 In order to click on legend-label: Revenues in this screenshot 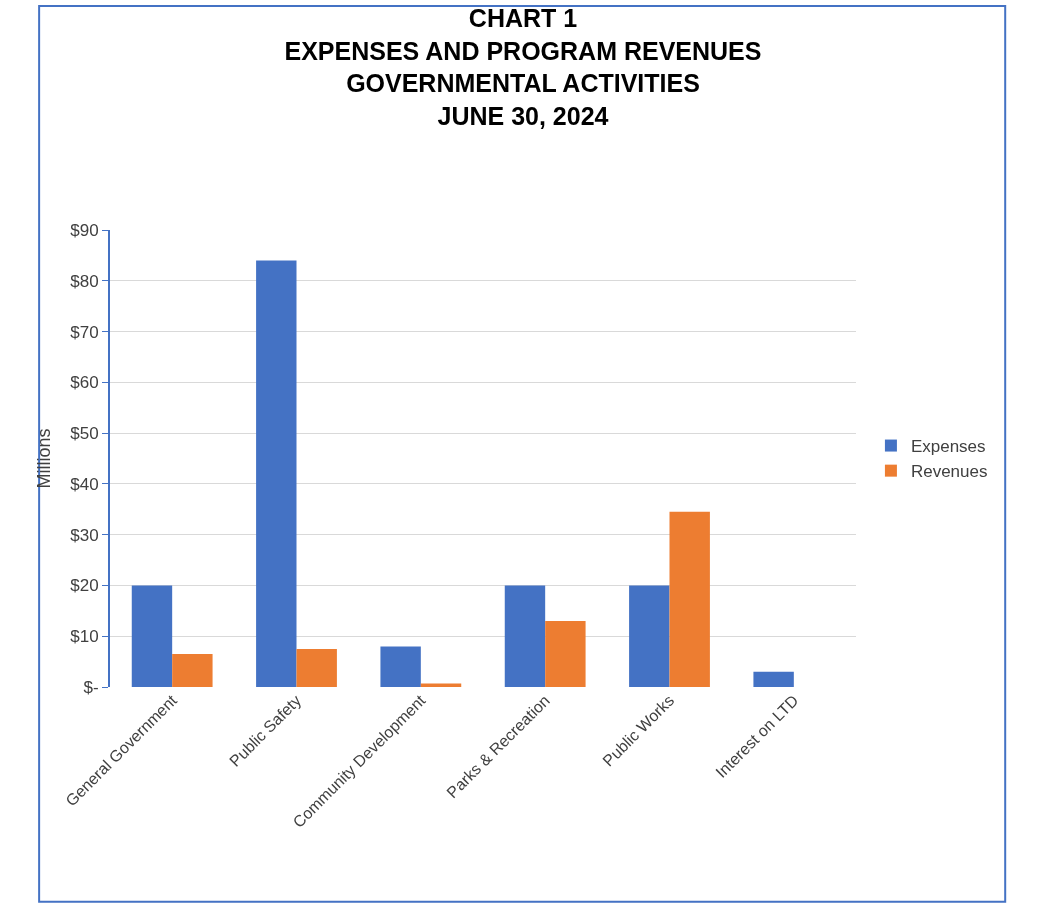, I will do `click(949, 472)`.